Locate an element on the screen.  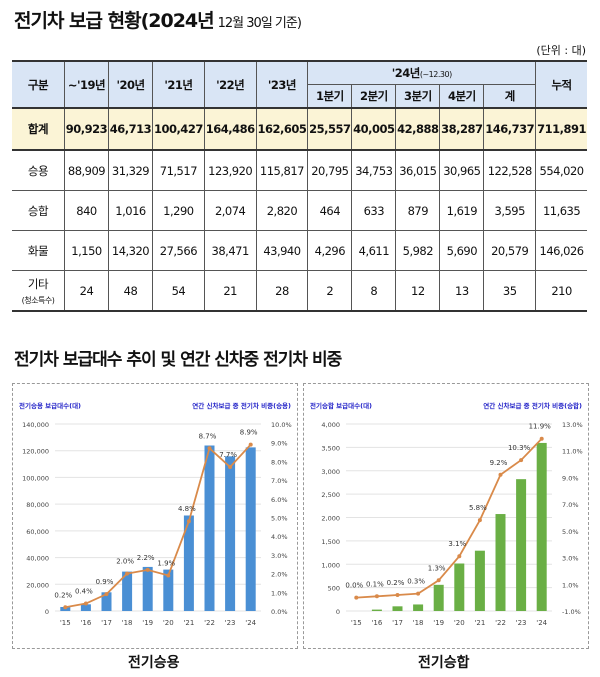
right-axis-title: 연간 신차보급 중 전기차 비중(승합) is located at coordinates (532, 405).